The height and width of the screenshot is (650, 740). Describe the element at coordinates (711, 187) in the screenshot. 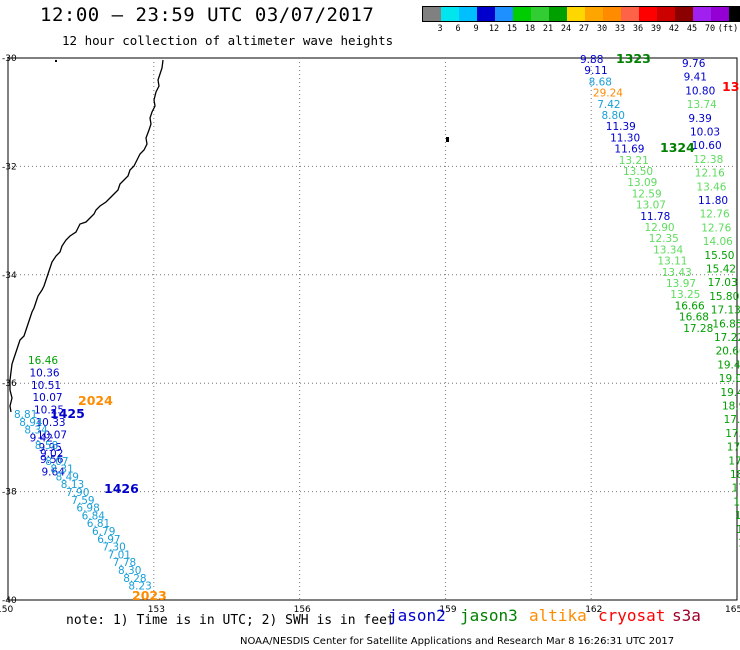

I see `swh-value: 13.46` at that location.